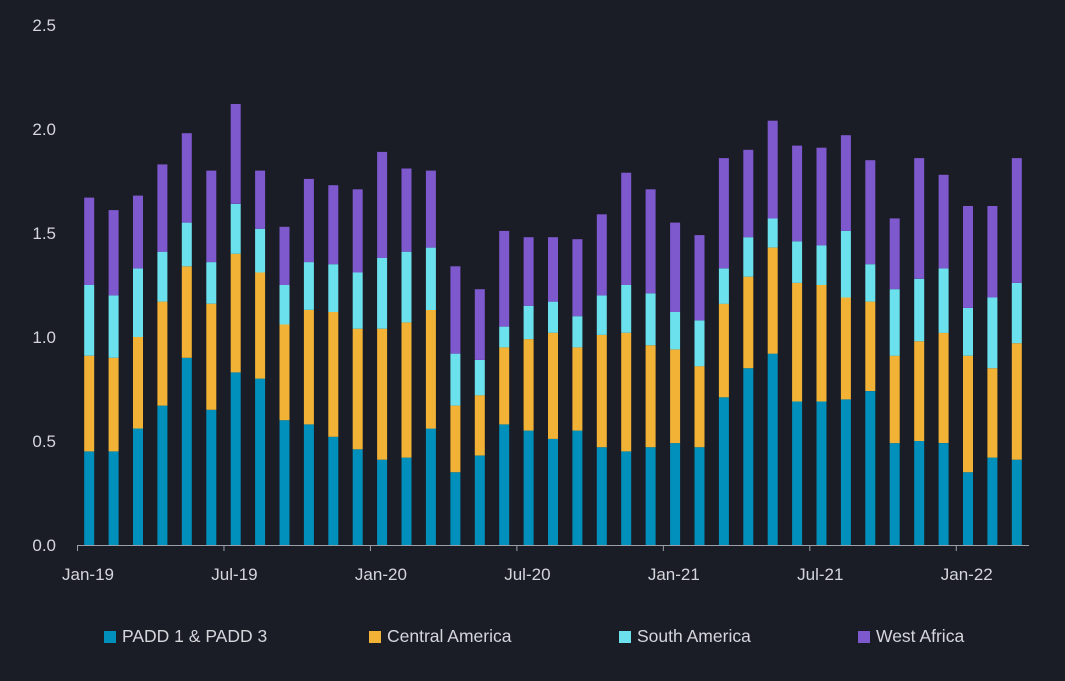  I want to click on legend-item-padd: PADD 1 & PADD 3, so click(185, 636).